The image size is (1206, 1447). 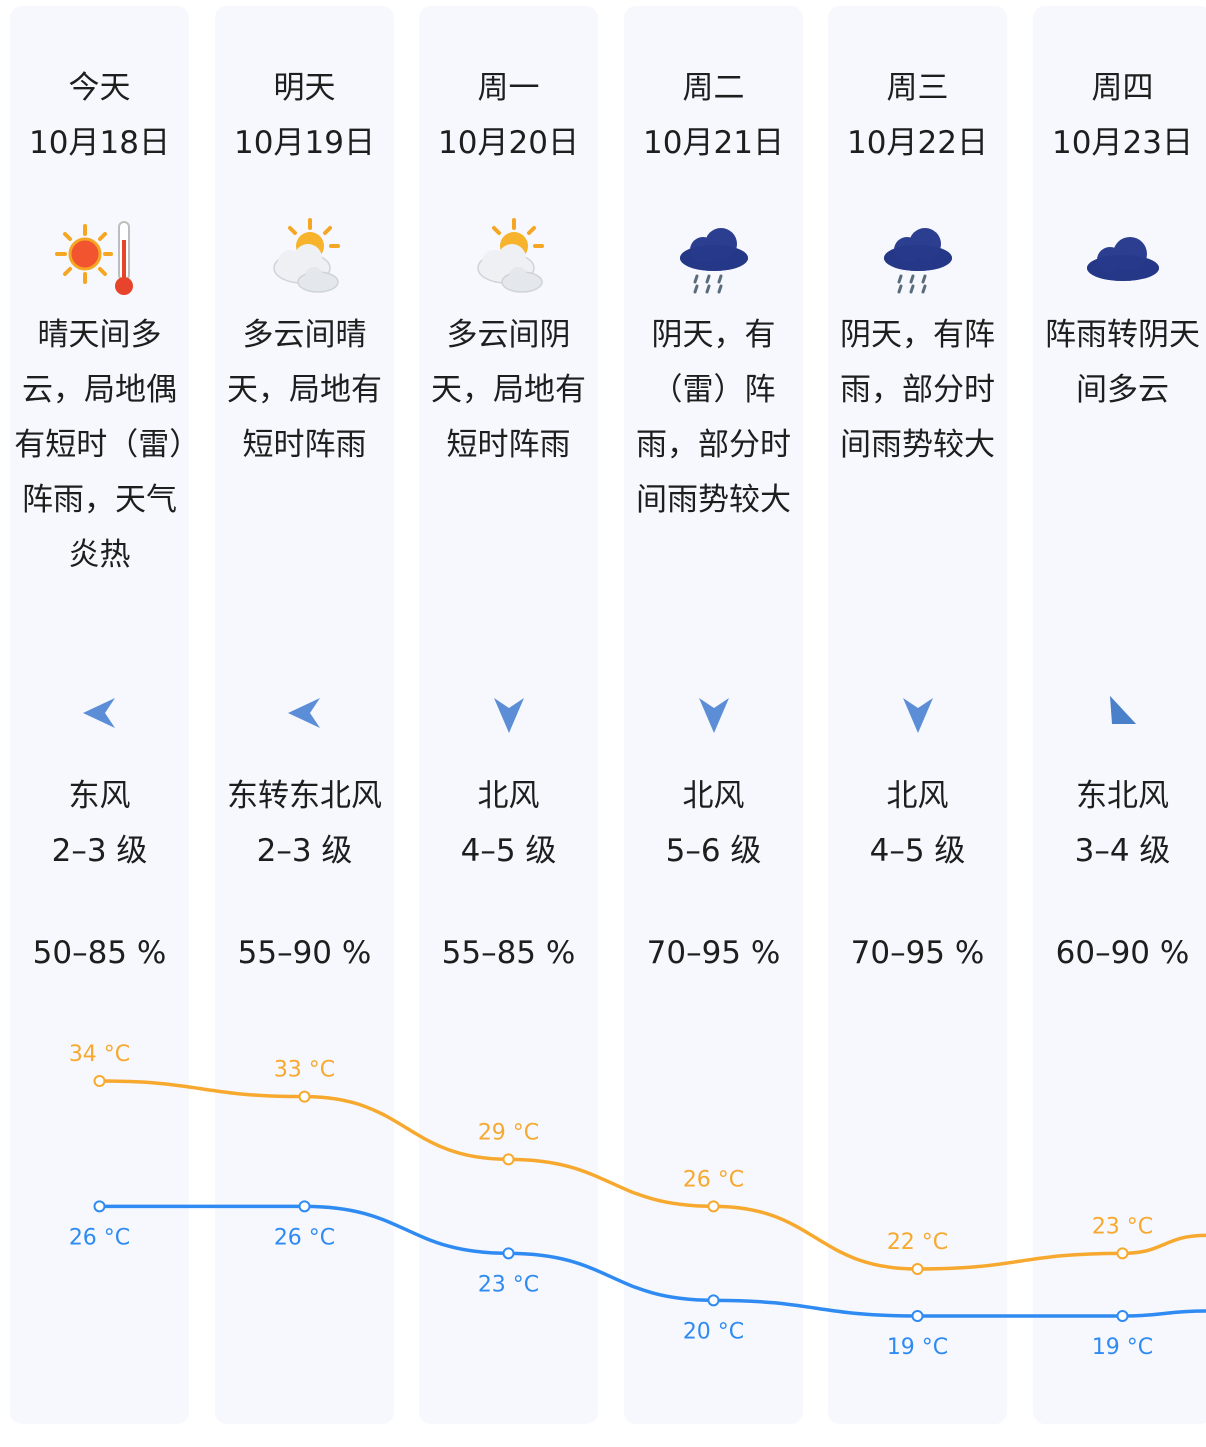 I want to click on forecast-day-card: 周一 10月20日多云间阴天，局地有短时阵雨北风 4–5 级 55–85 %, so click(x=508, y=715).